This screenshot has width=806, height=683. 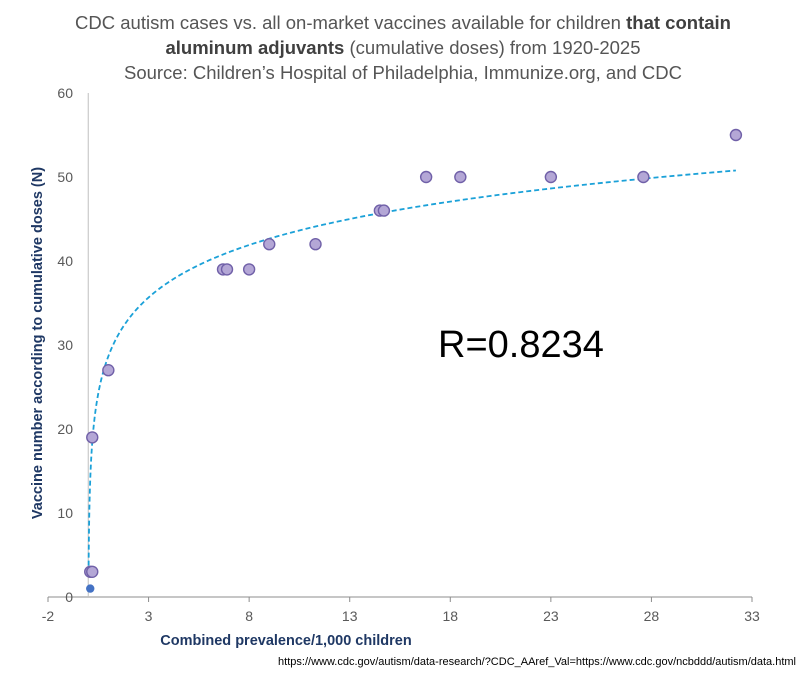 I want to click on y-tick-label: 60, so click(x=65, y=93).